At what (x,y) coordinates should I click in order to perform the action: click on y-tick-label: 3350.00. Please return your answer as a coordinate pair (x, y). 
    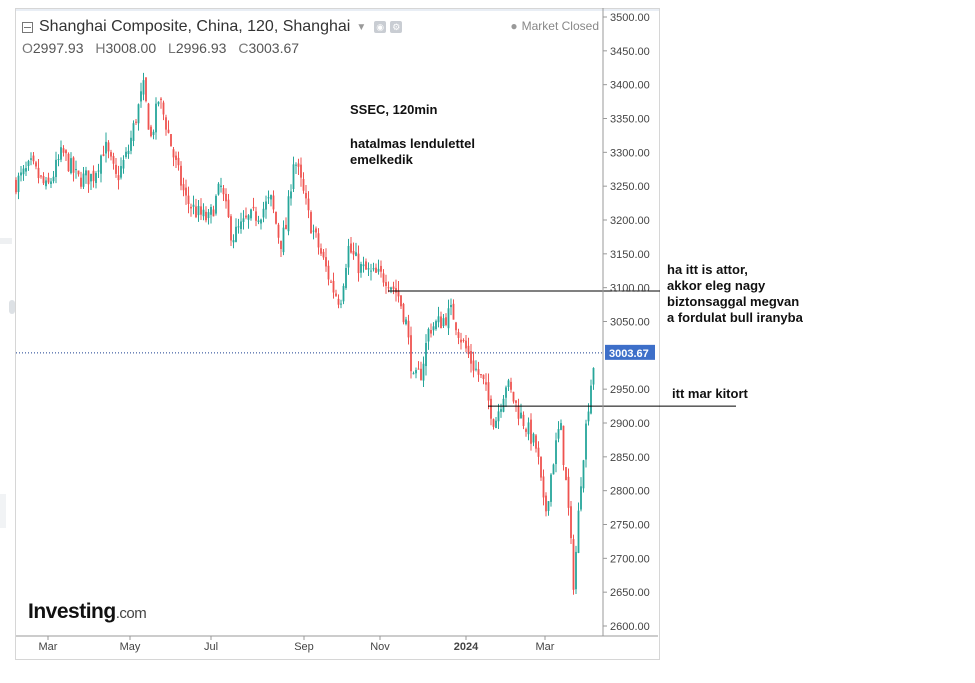
    Looking at the image, I should click on (630, 120).